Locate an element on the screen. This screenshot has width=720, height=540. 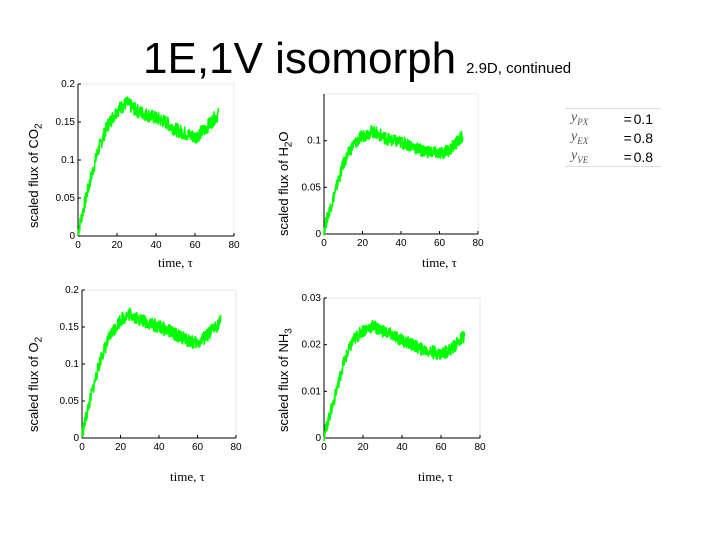
parameter-row: yPX = 0.1 is located at coordinates (613, 118).